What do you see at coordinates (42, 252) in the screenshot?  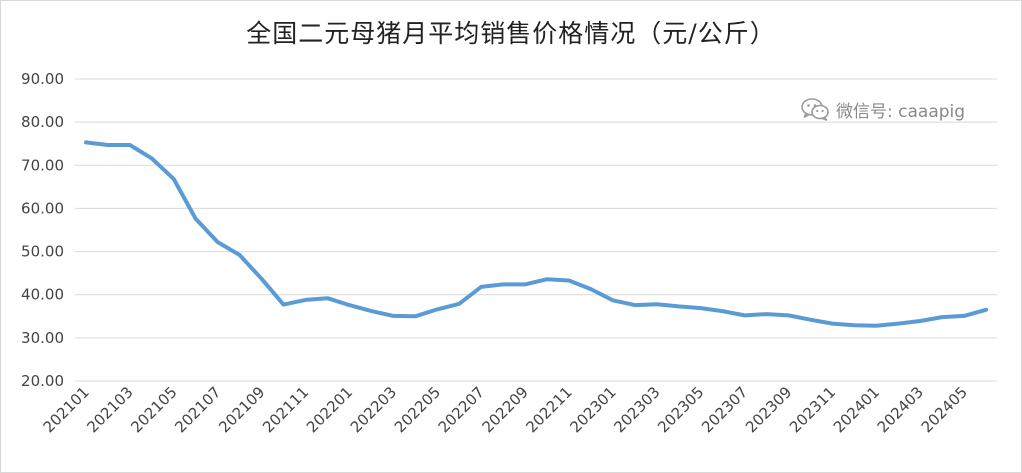 I see `y-tick-label: 50.00` at bounding box center [42, 252].